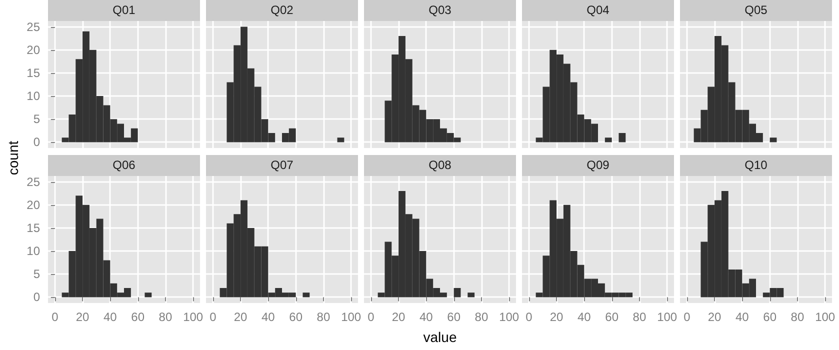 This screenshot has width=839, height=350. I want to click on chart-title: Q06, so click(124, 165).